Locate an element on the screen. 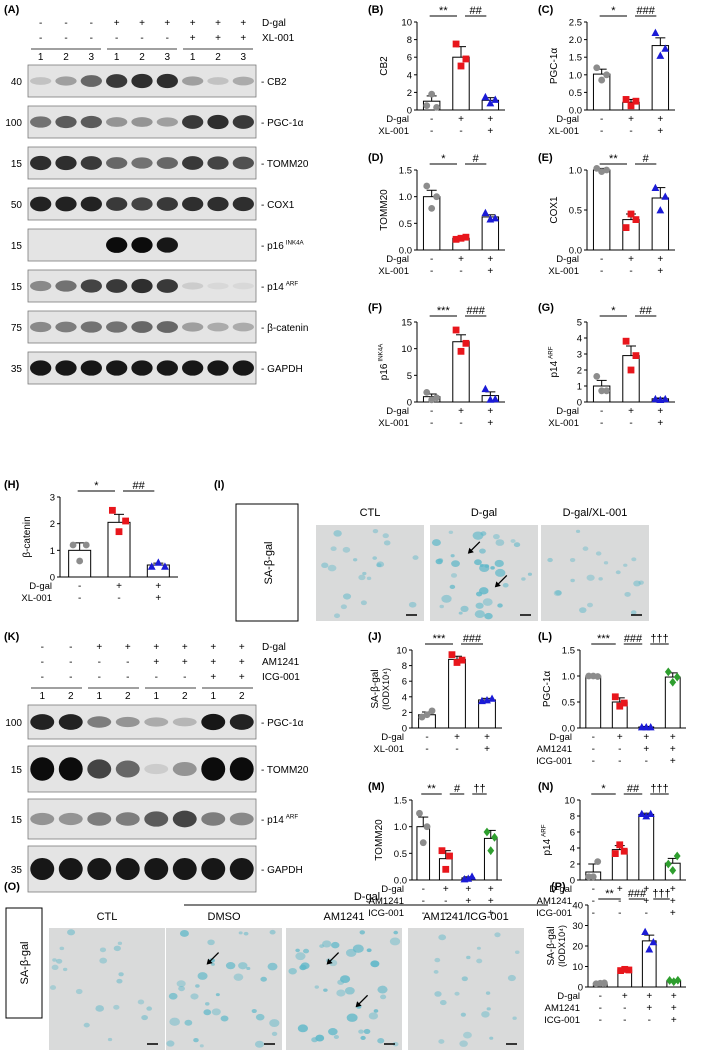 The image size is (709, 1056). panel-letter: (G) is located at coordinates (546, 308).